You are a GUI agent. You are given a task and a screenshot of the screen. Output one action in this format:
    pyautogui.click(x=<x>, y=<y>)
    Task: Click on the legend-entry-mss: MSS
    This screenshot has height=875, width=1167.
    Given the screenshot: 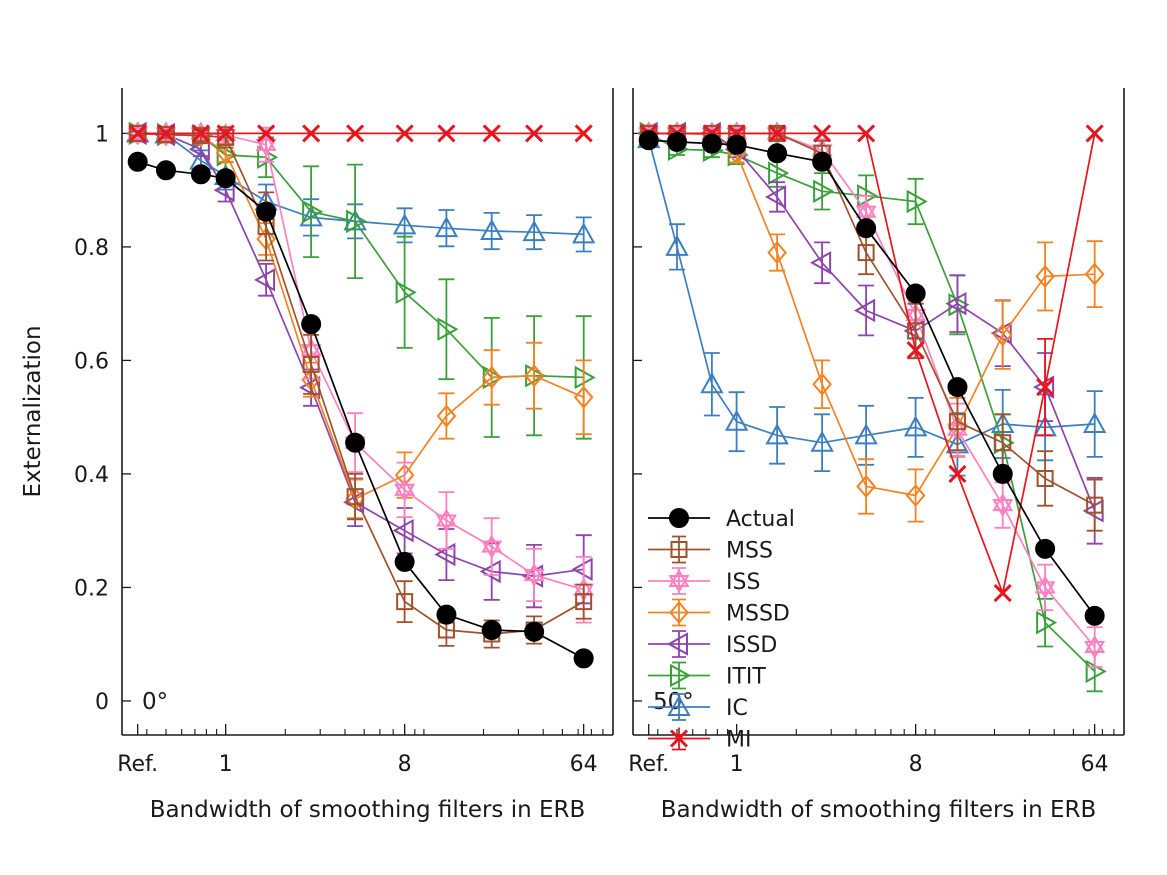 What is the action you would take?
    pyautogui.click(x=710, y=549)
    